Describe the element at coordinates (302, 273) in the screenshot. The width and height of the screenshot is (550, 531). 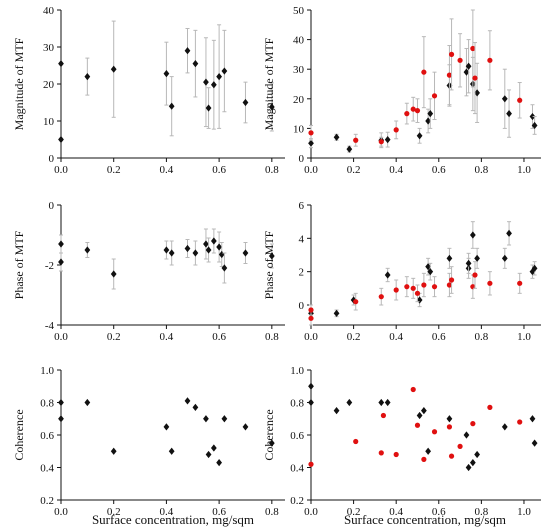
I see `y-tick-label: 2` at that location.